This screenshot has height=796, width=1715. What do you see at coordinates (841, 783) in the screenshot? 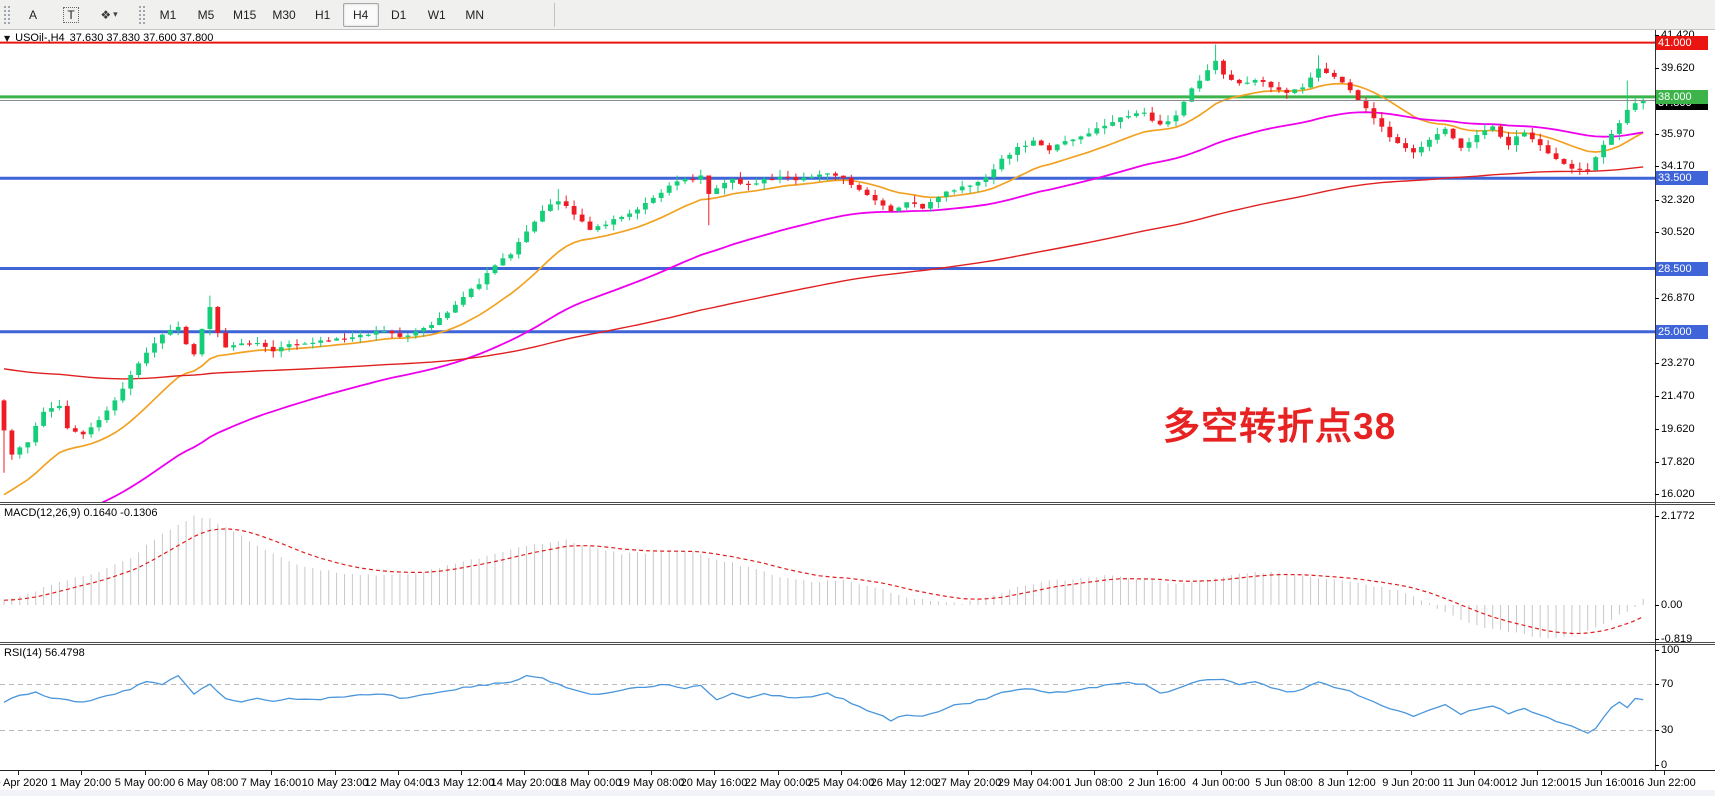
I see `time-axis-label: 25 May 04:00` at bounding box center [841, 783].